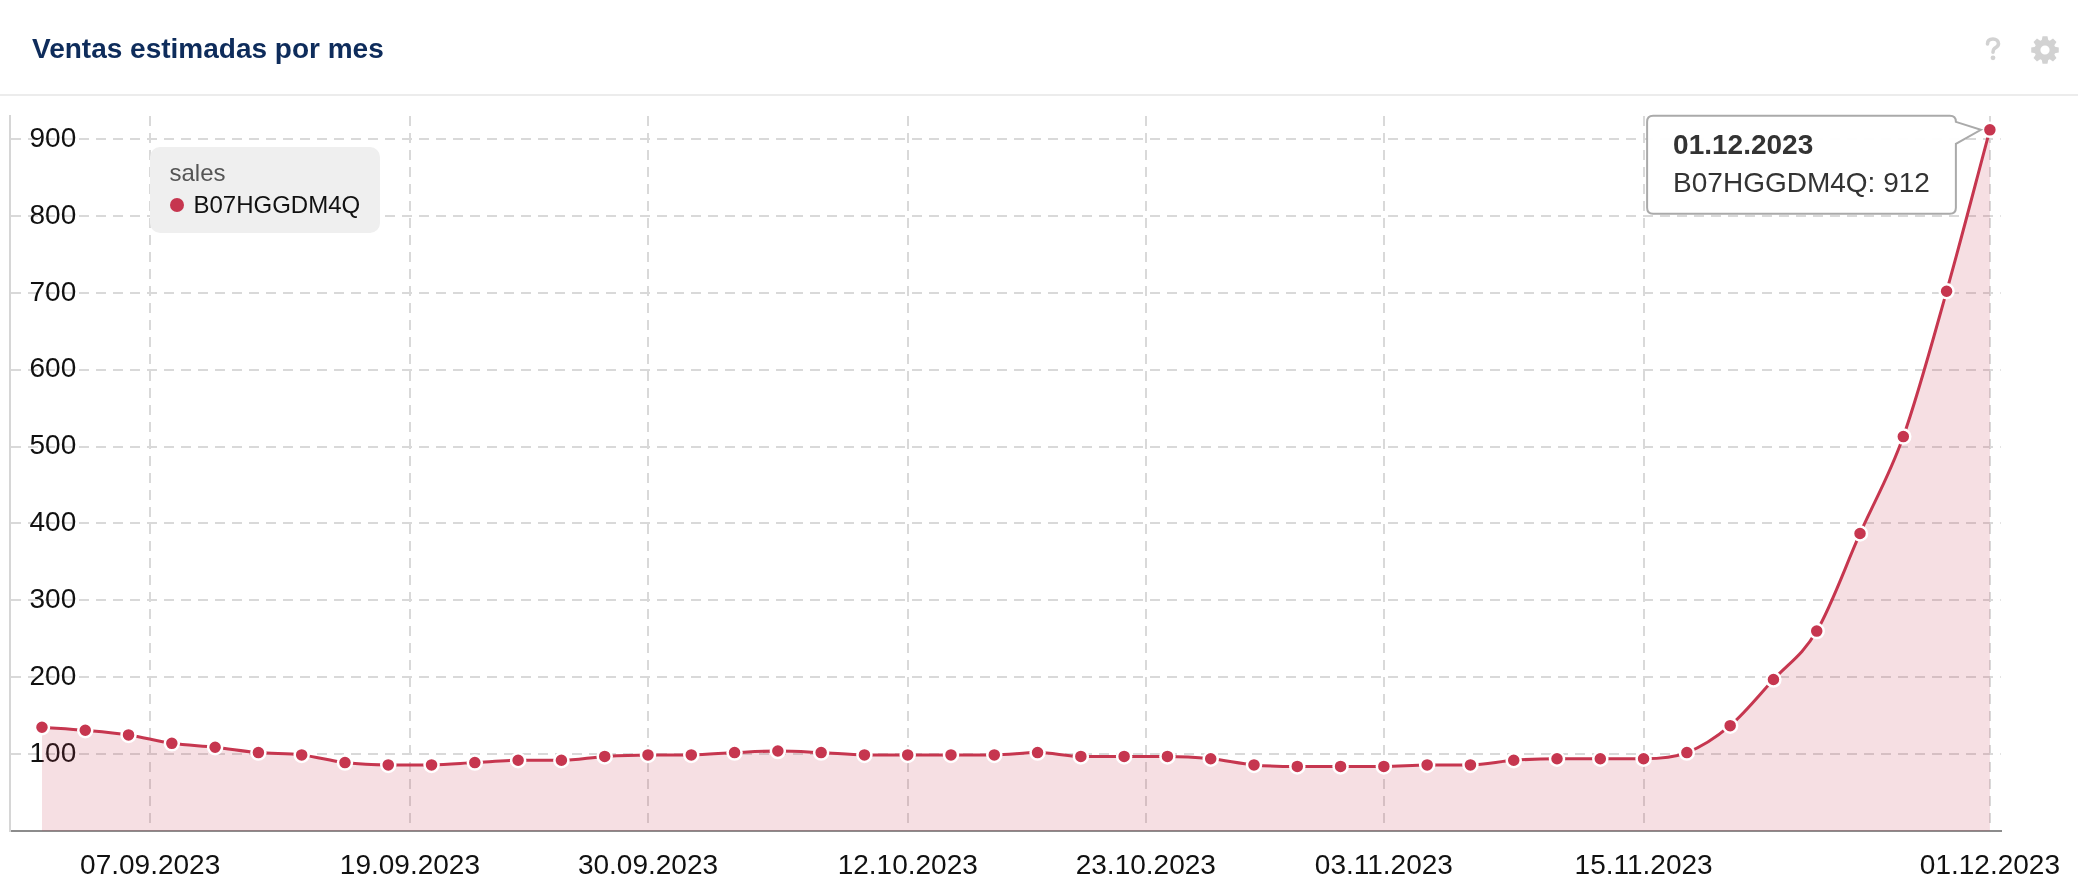 This screenshot has height=896, width=2078. I want to click on x-tick-label: 03.11.2023, so click(1383, 864).